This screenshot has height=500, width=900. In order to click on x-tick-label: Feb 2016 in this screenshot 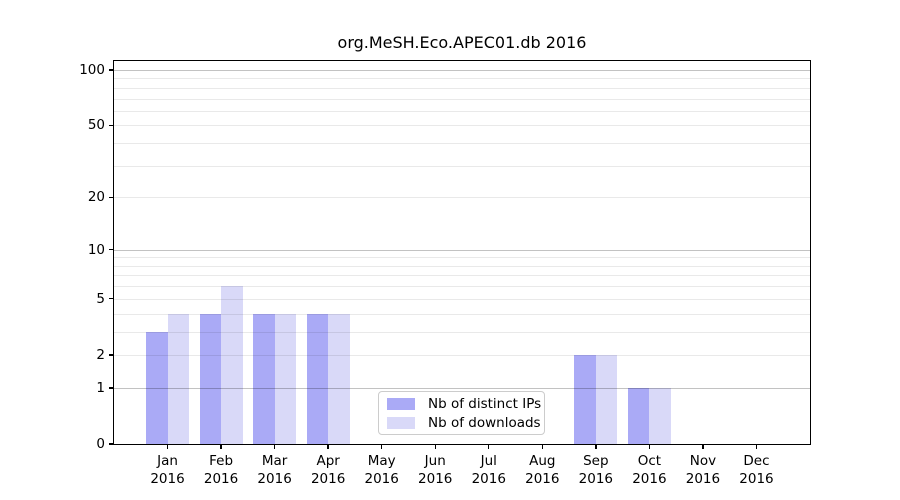, I will do `click(221, 470)`.